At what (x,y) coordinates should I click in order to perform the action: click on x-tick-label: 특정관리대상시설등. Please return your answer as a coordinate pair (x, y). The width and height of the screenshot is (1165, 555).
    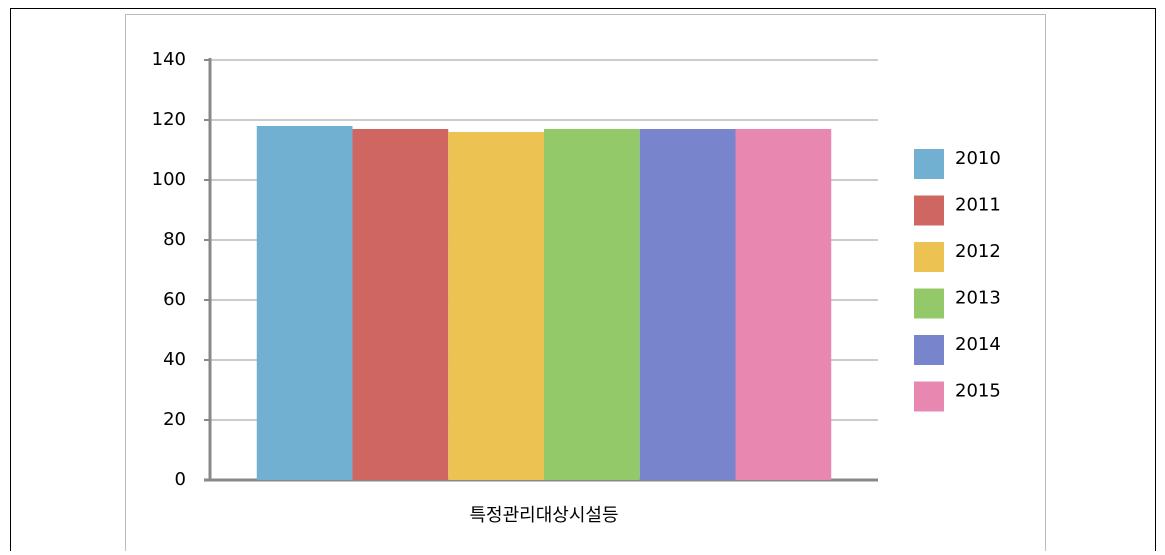
    Looking at the image, I should click on (543, 515).